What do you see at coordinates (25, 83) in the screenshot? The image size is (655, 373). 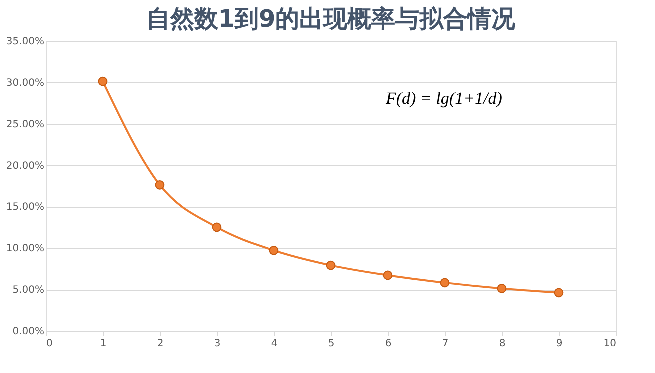 I see `y-tick-label: 30.00%` at bounding box center [25, 83].